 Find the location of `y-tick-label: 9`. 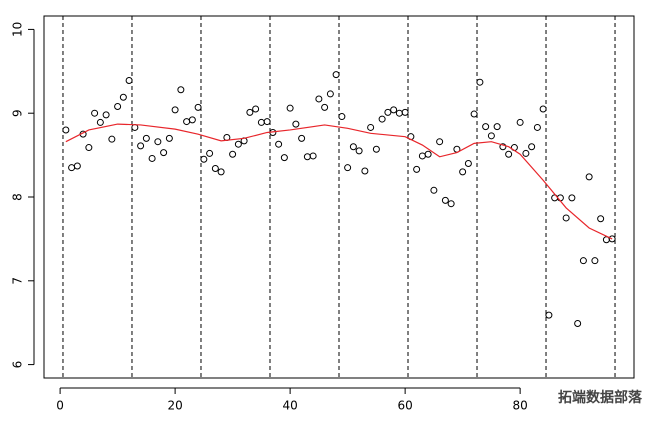

y-tick-label: 9 is located at coordinates (18, 113).